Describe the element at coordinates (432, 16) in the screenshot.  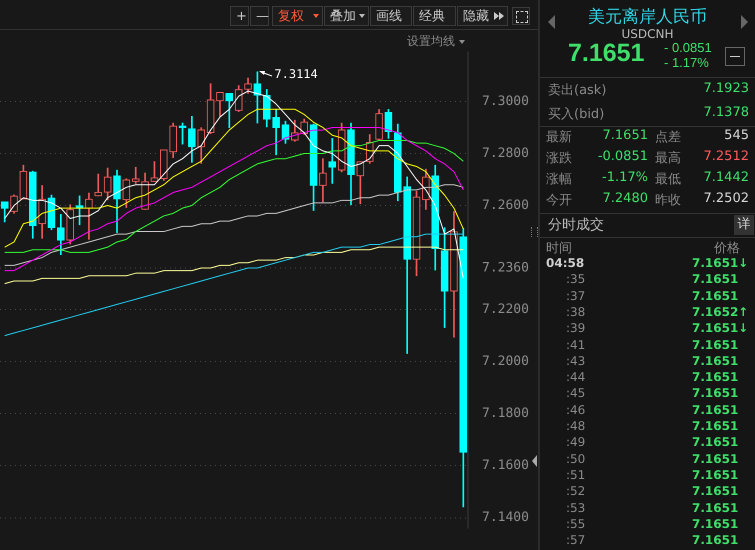
I see `text: 经典` at that location.